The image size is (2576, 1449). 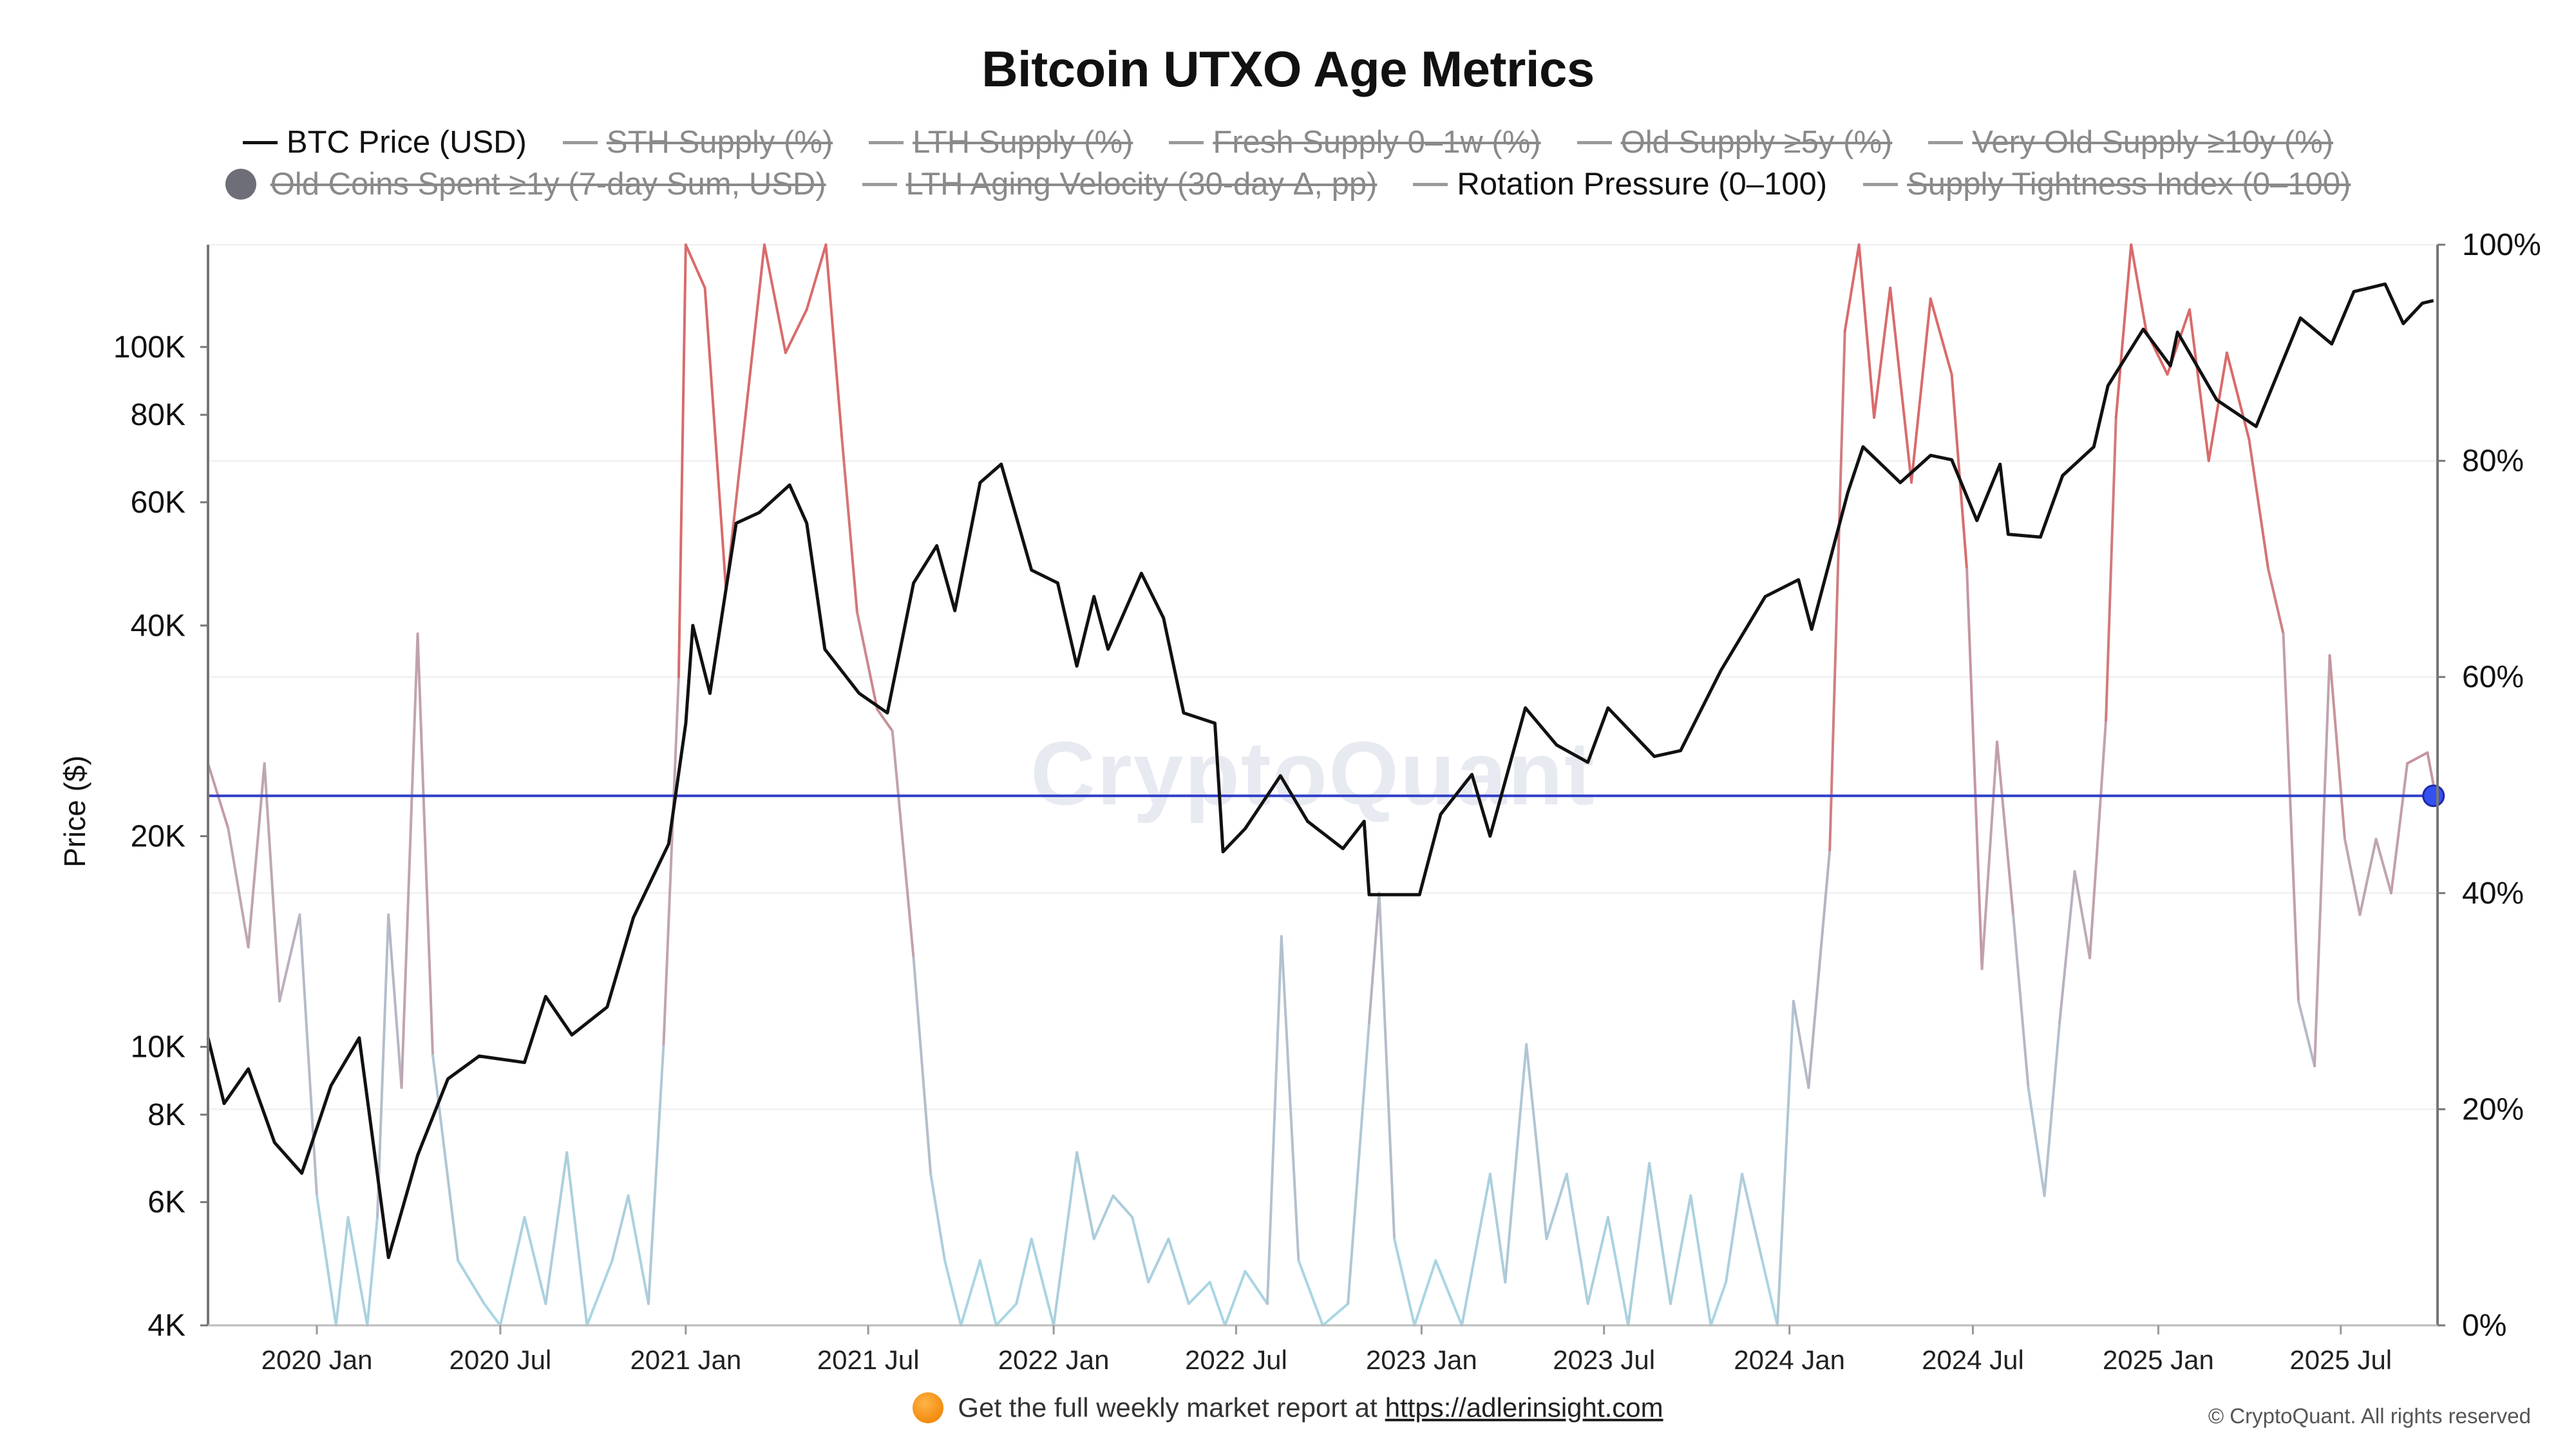 I want to click on legend-dot, so click(x=240, y=184).